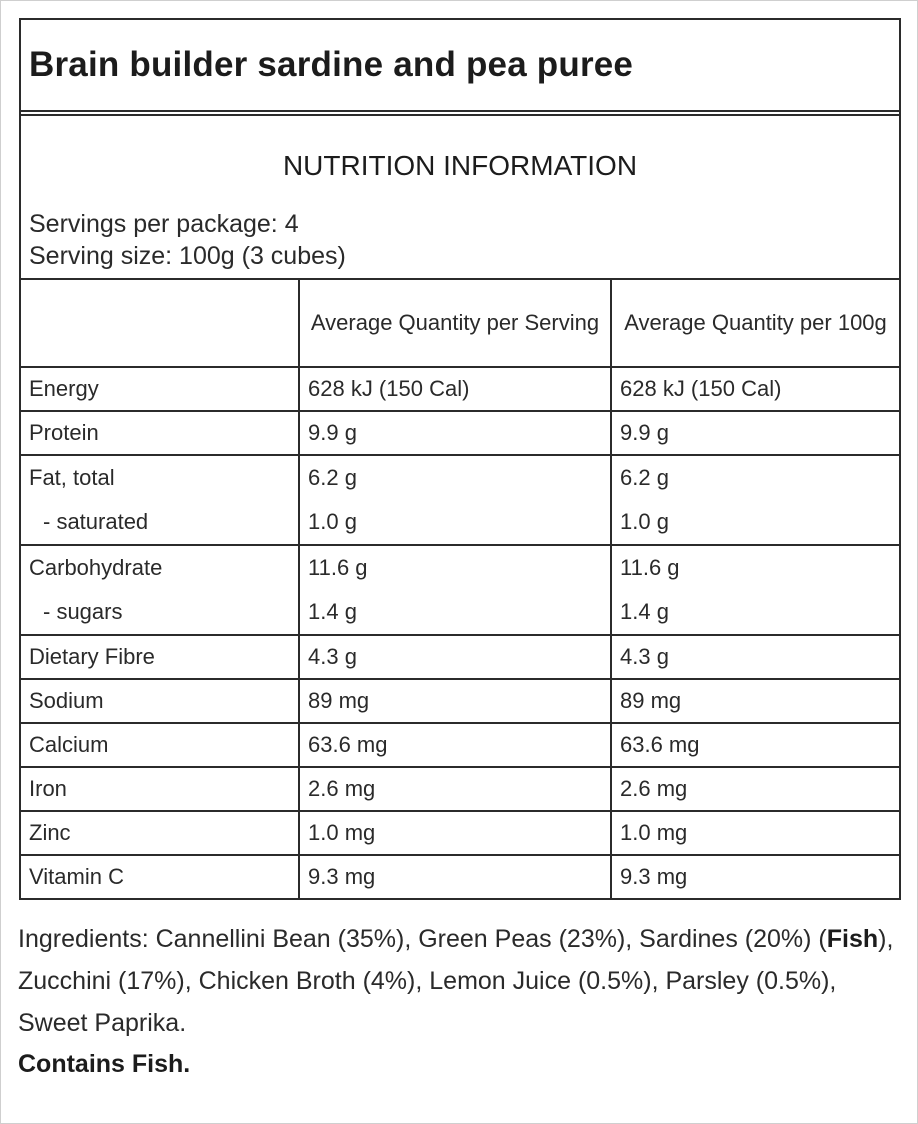 This screenshot has height=1124, width=918. I want to click on table-row: Iron 2.6 mg 2.6 mg, so click(460, 789).